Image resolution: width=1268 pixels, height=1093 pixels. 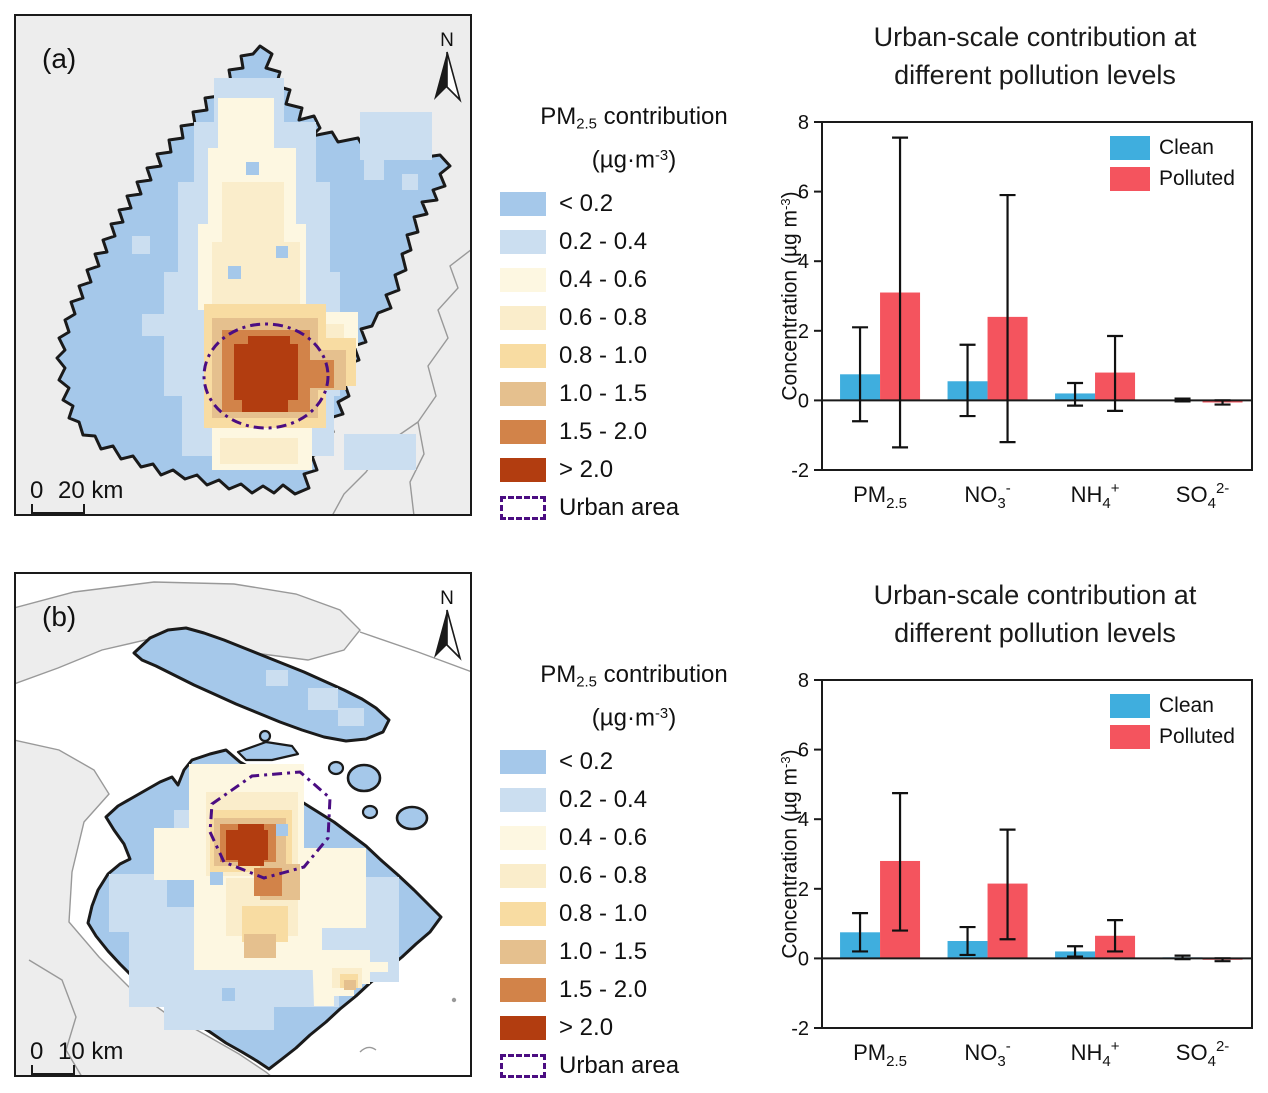 I want to click on legend-item-3: 0.6 - 0.8, so click(x=634, y=876).